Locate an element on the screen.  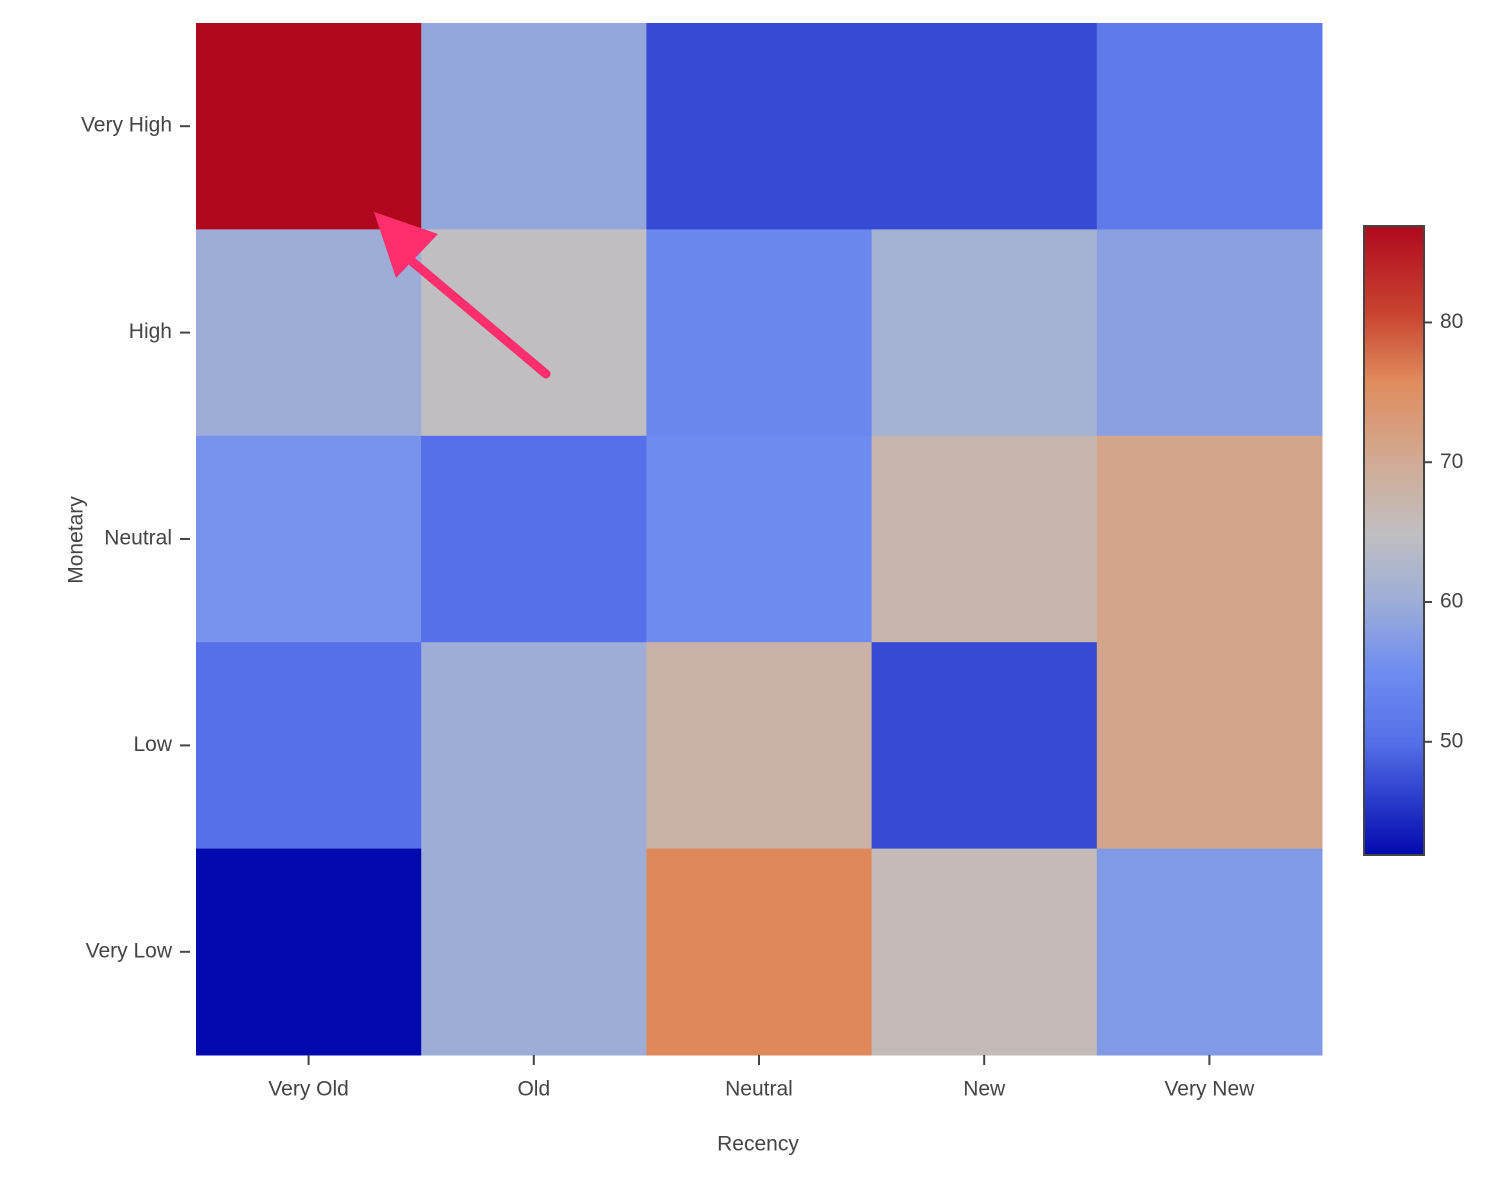
arrow-annotation is located at coordinates (462, 295).